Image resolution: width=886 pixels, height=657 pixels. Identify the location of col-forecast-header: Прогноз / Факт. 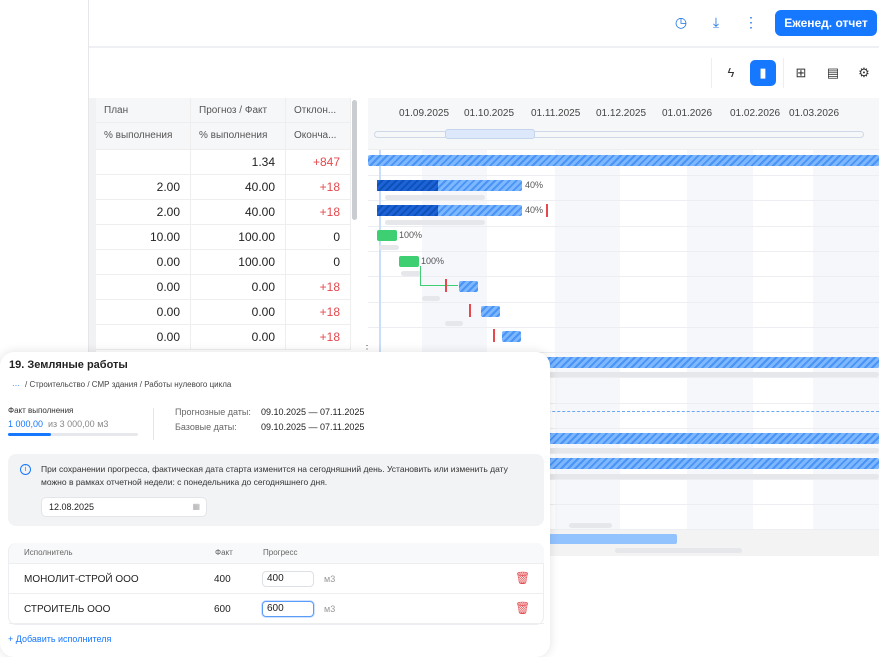
(238, 110).